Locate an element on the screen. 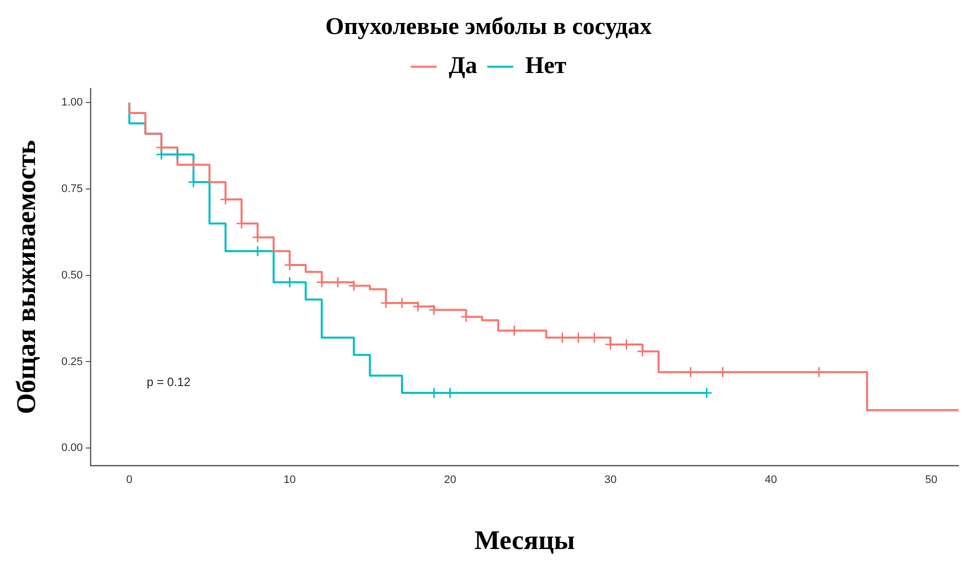 The image size is (973, 570). legend-label: Да is located at coordinates (463, 66).